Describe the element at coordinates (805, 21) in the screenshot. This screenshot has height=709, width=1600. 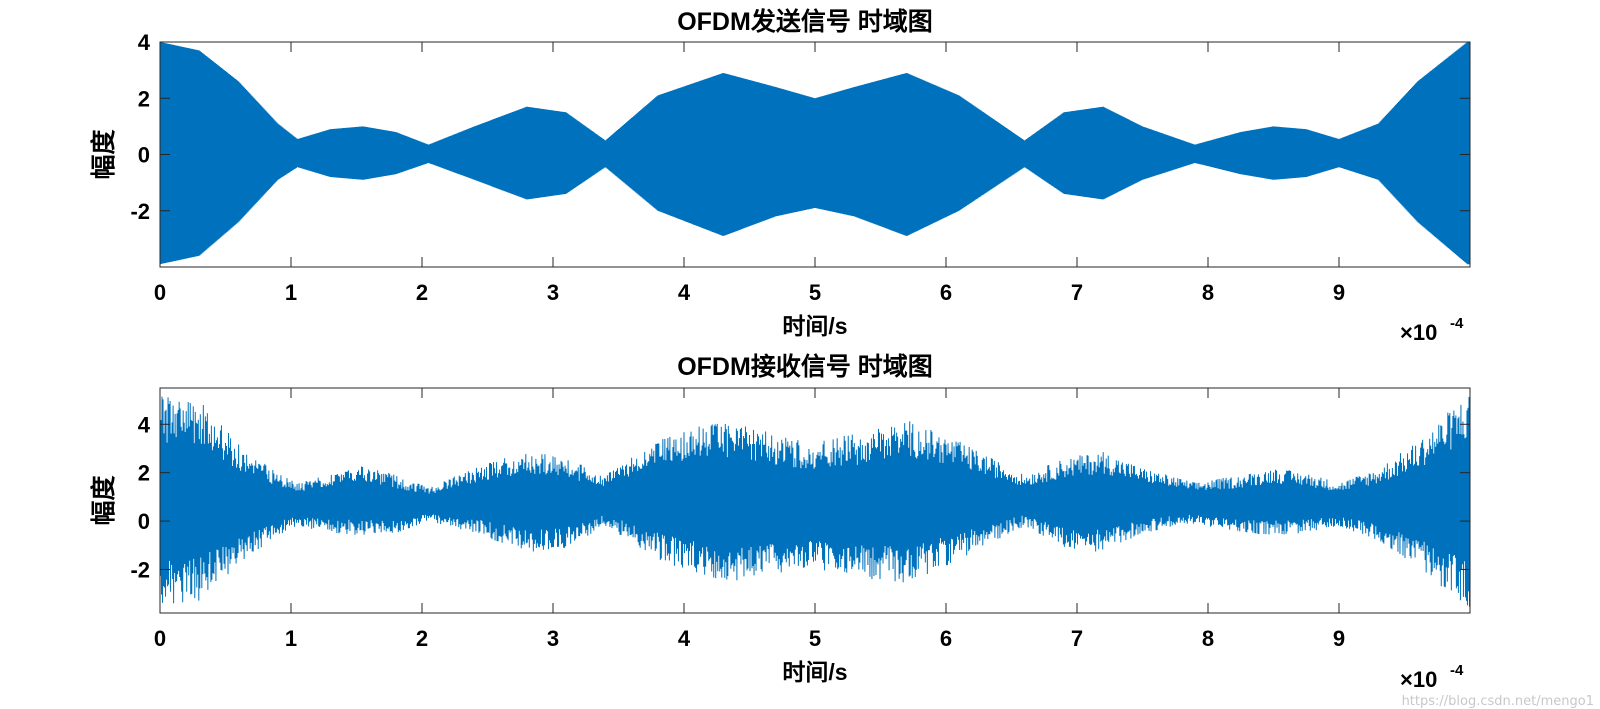
I see `chart-title: OFDM发送信号 时域图` at that location.